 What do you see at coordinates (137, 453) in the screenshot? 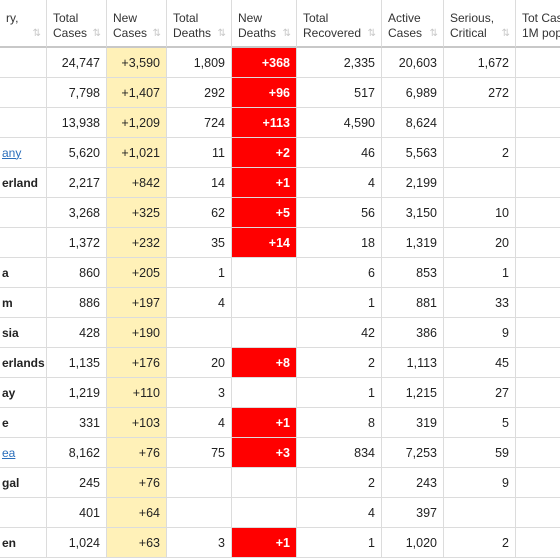
I see `data-cell: +76` at bounding box center [137, 453].